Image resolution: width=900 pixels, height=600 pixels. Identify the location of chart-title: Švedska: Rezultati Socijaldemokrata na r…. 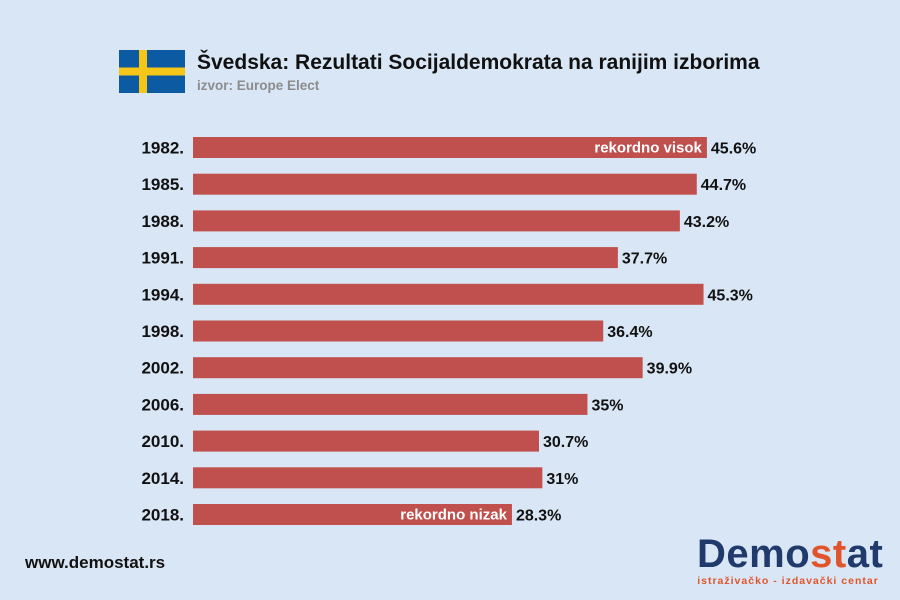
(478, 62).